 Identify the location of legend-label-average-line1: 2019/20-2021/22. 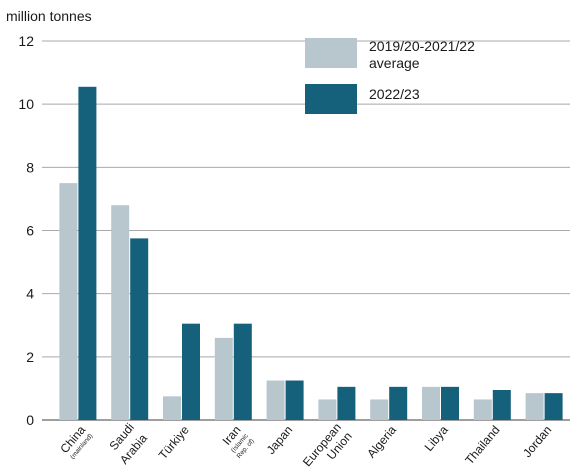
(422, 46).